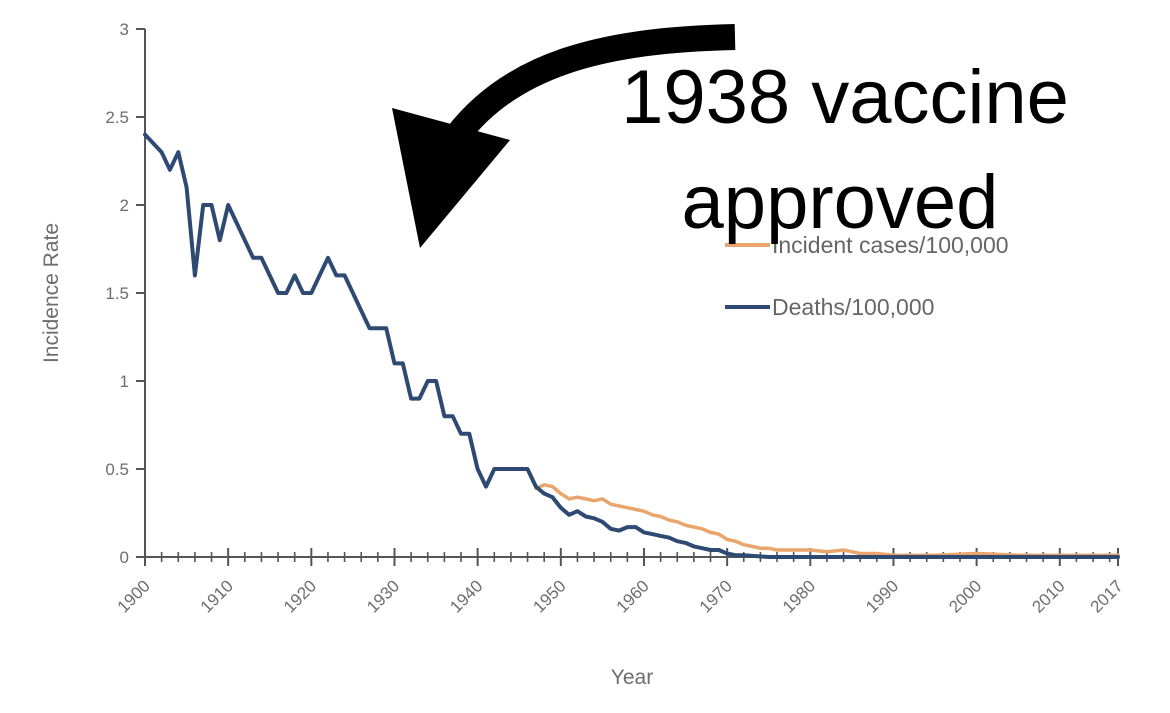 The height and width of the screenshot is (713, 1170). I want to click on x-tick-label: 1930, so click(383, 596).